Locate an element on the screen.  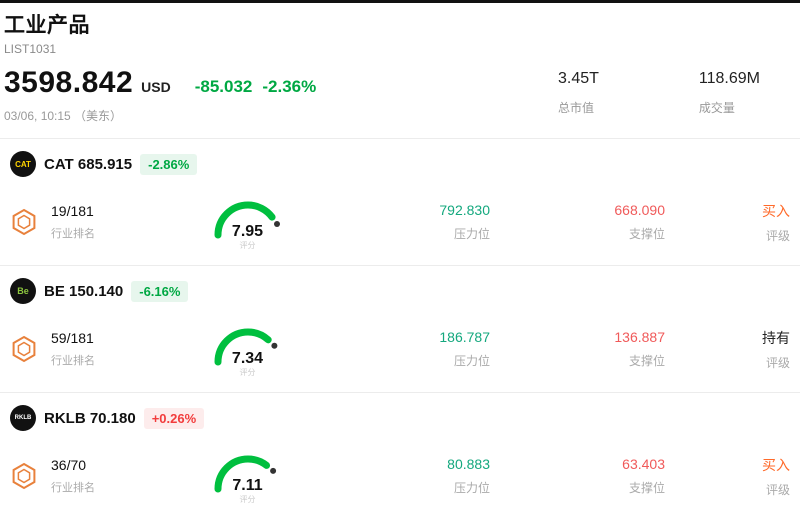
resistance-block: 792.830 压力位 is located at coordinates (400, 222).